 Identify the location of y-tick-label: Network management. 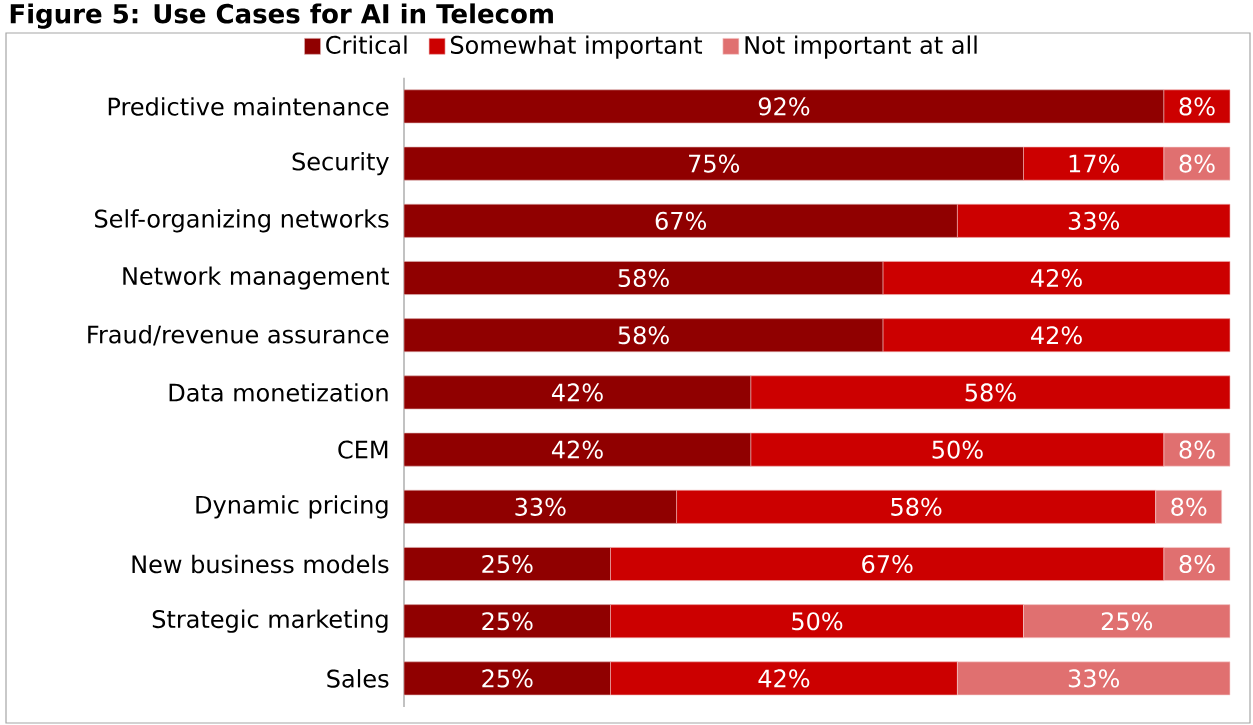
(256, 278).